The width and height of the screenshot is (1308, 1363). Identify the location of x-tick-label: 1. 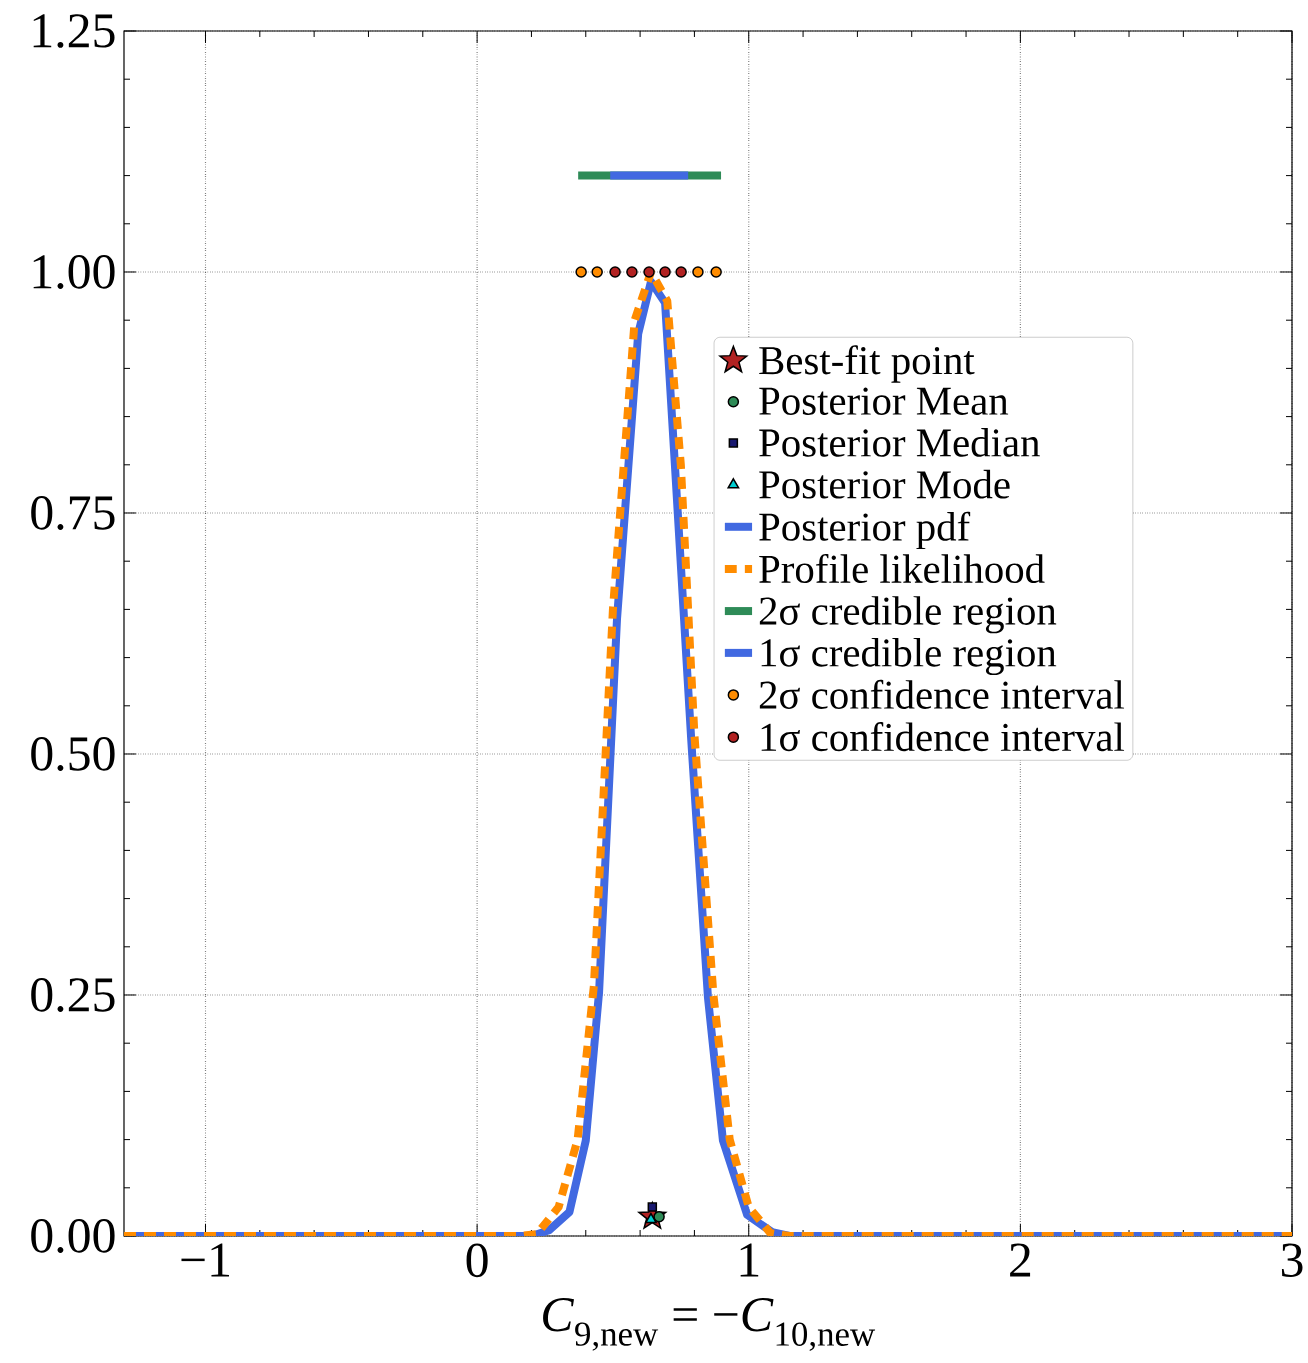
(749, 1260).